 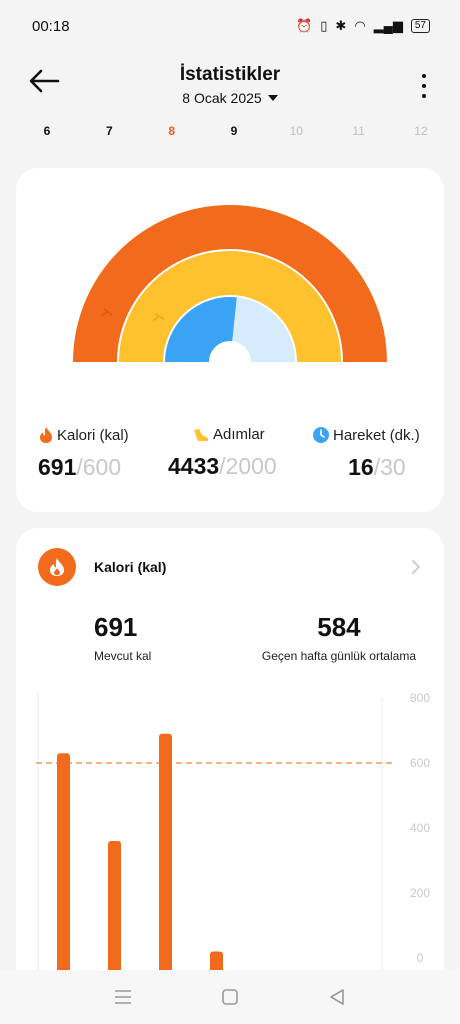 What do you see at coordinates (338, 656) in the screenshot?
I see `weekly-average-label: Geçen hafta günlük ortalama` at bounding box center [338, 656].